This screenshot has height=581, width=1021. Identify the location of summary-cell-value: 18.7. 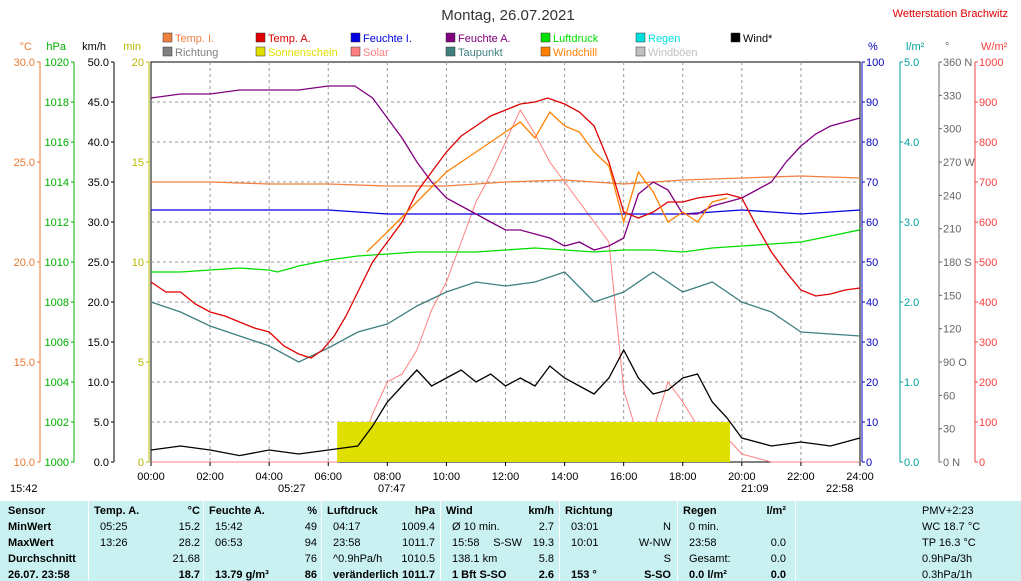
(189, 575).